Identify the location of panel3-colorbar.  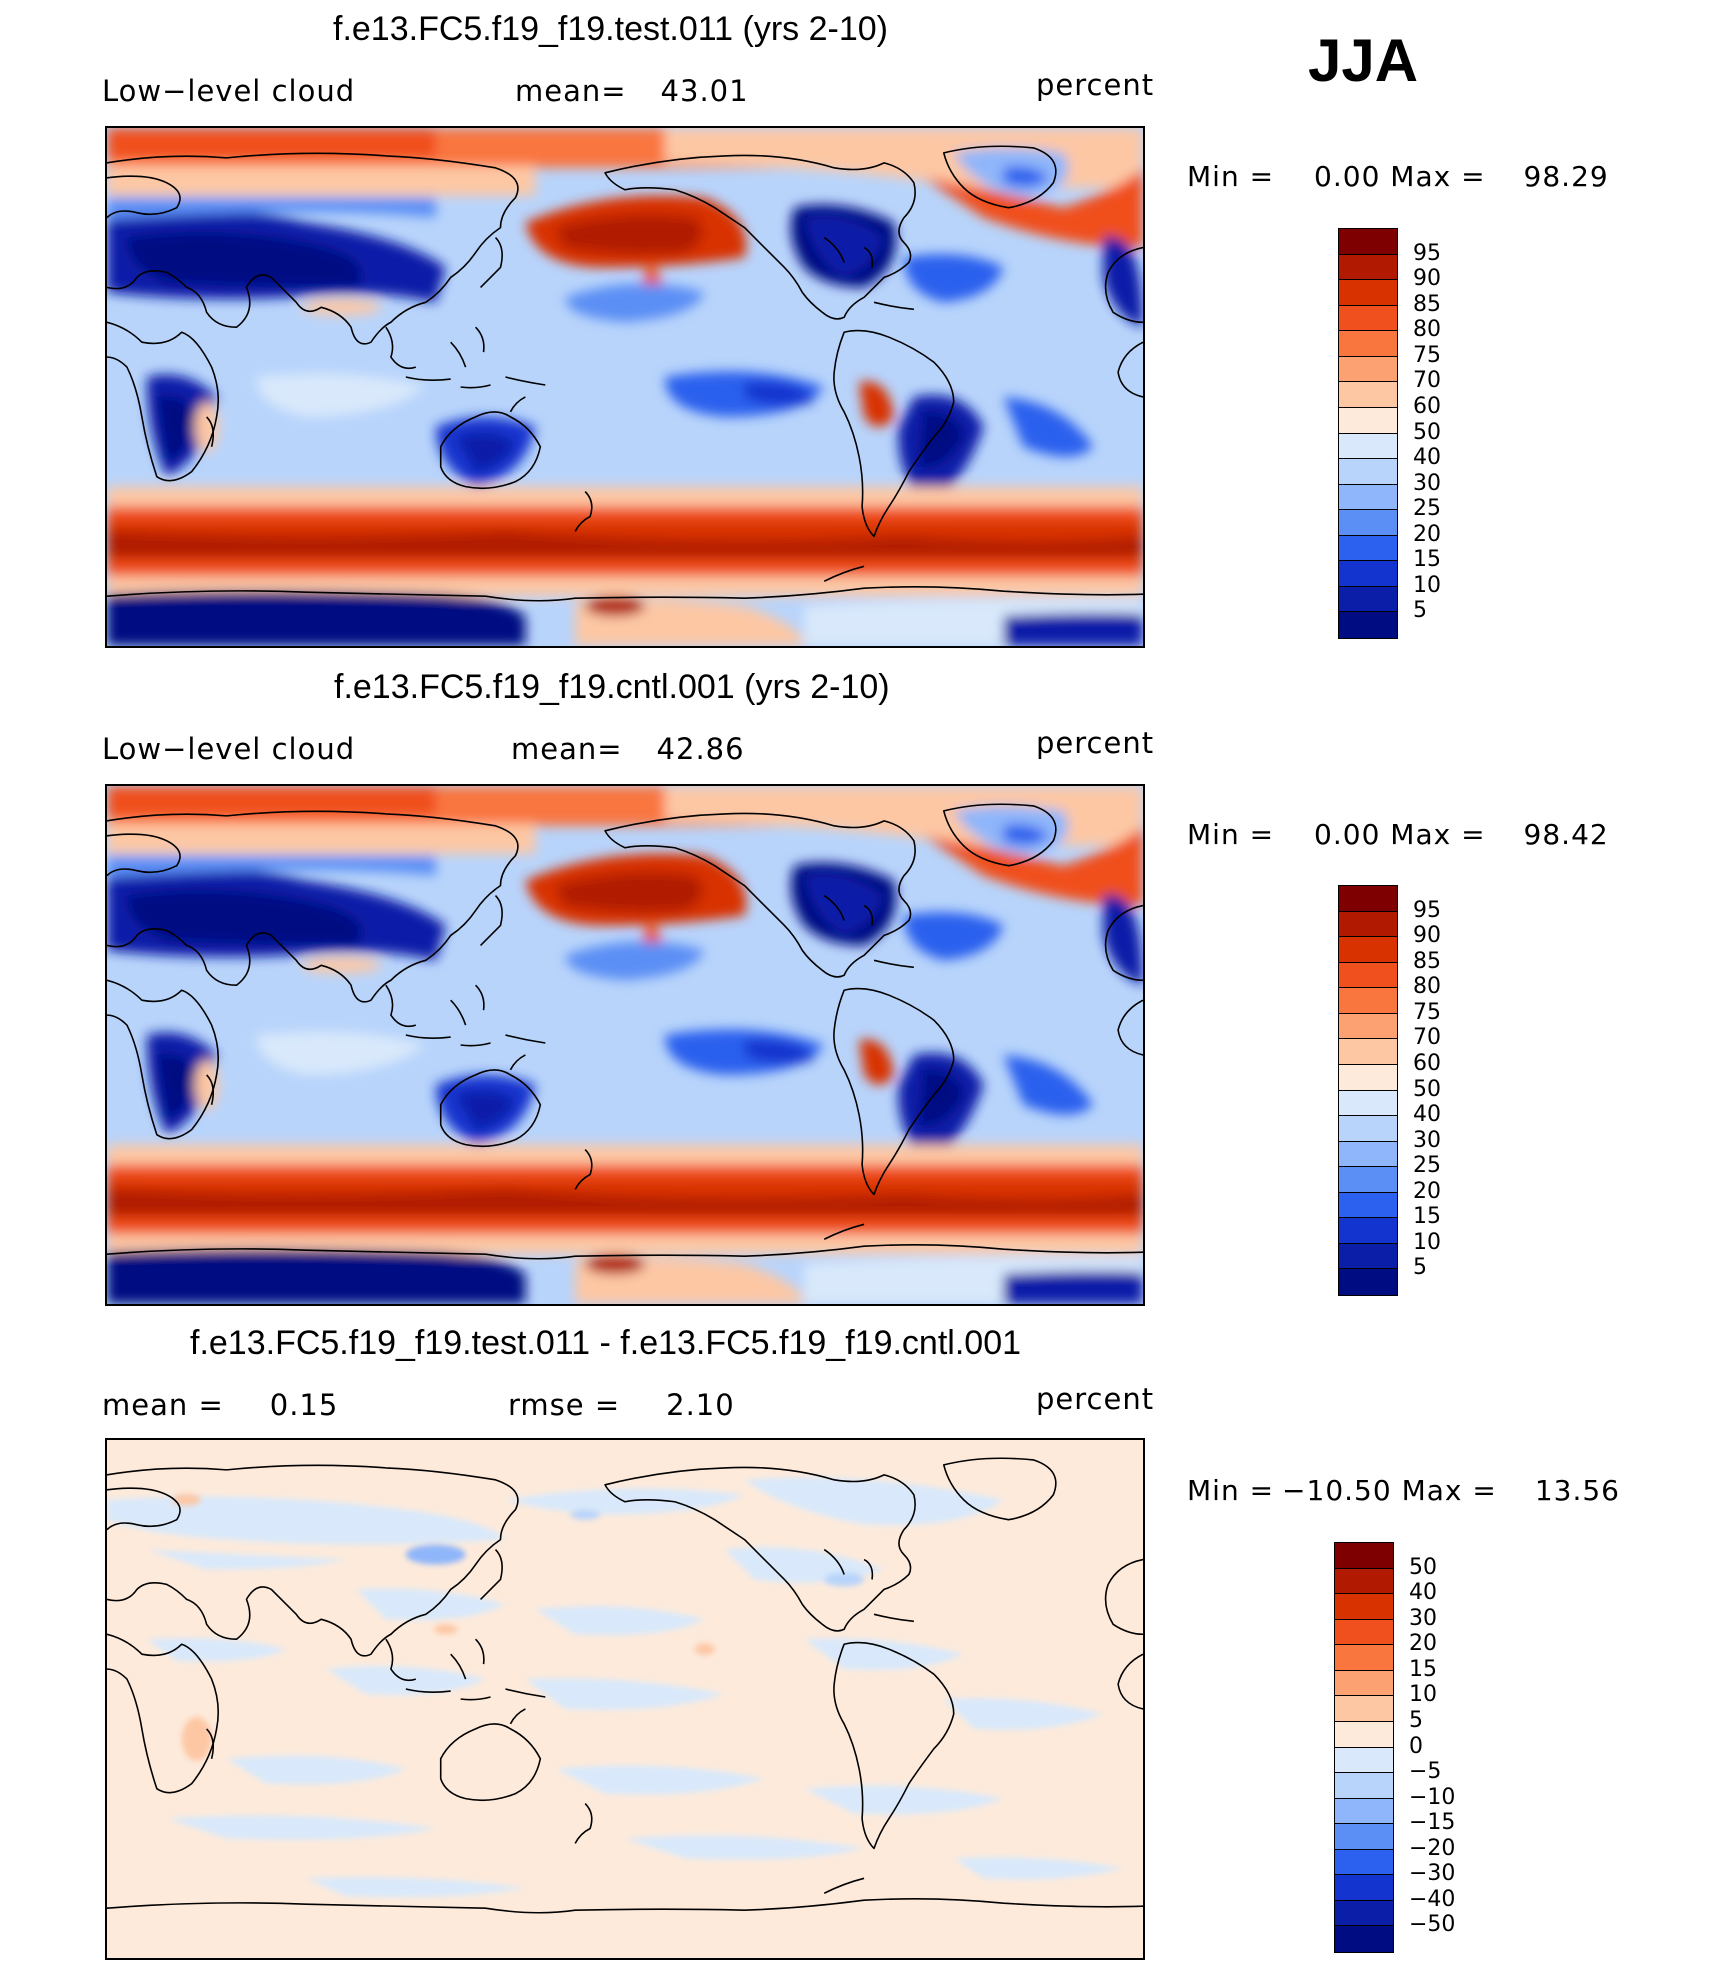
(1364, 1747).